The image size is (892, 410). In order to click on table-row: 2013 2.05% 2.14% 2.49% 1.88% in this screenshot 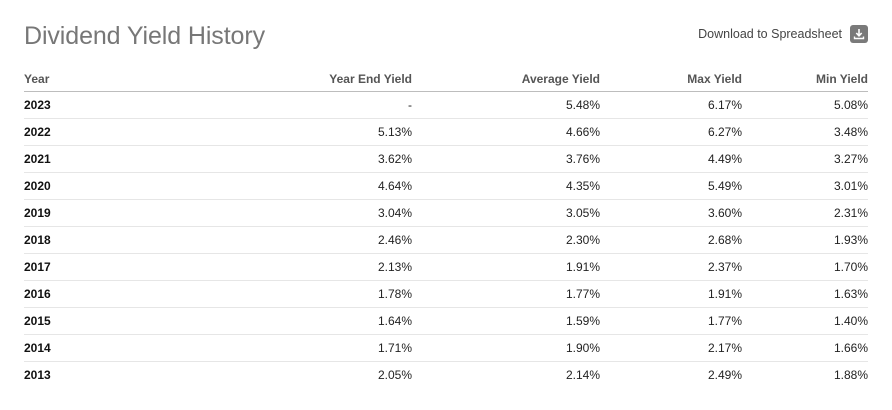, I will do `click(446, 375)`.